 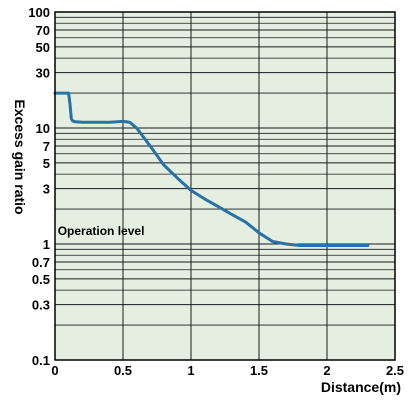 What do you see at coordinates (227, 370) in the screenshot?
I see `x-tick-labels: 0 0.5 1 1.5 2 2.5` at bounding box center [227, 370].